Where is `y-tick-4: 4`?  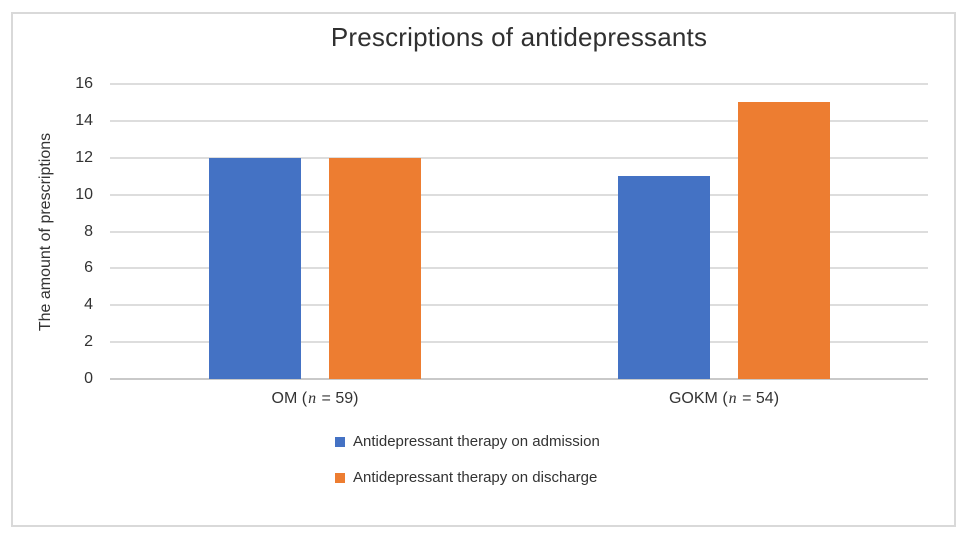 y-tick-4: 4 is located at coordinates (88, 304).